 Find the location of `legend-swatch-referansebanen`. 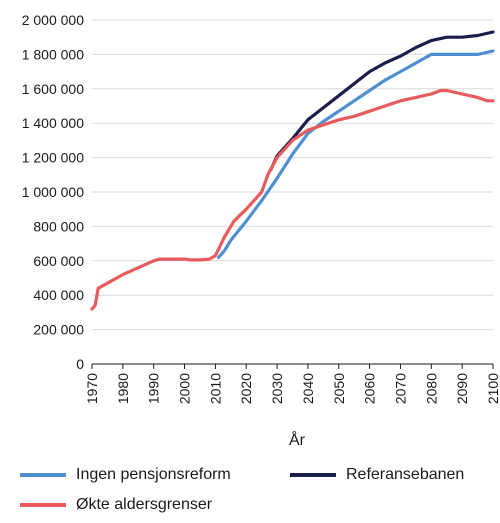

legend-swatch-referansebanen is located at coordinates (313, 475).